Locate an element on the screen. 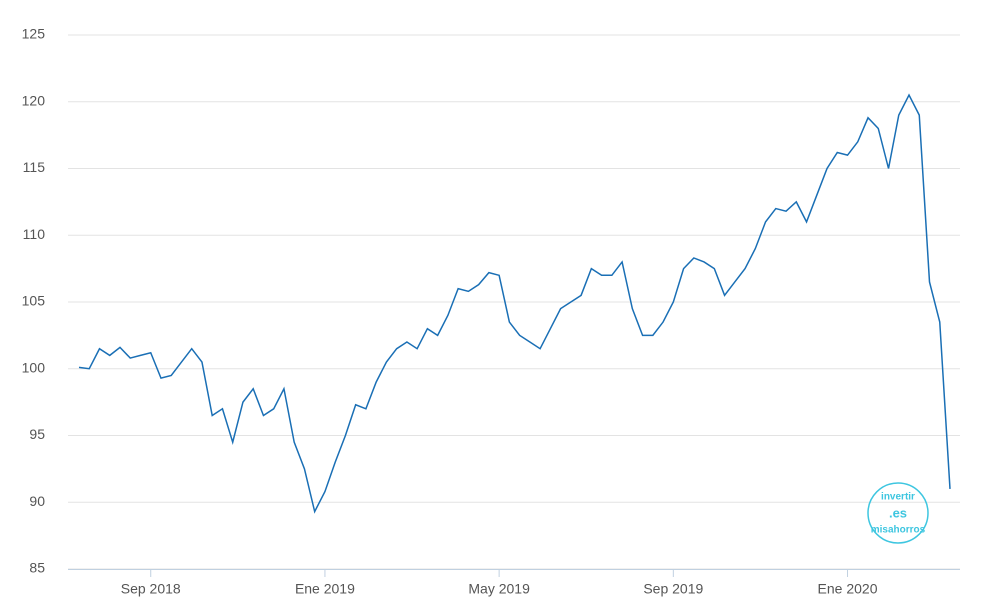  y-tick-label: 115 is located at coordinates (34, 167).